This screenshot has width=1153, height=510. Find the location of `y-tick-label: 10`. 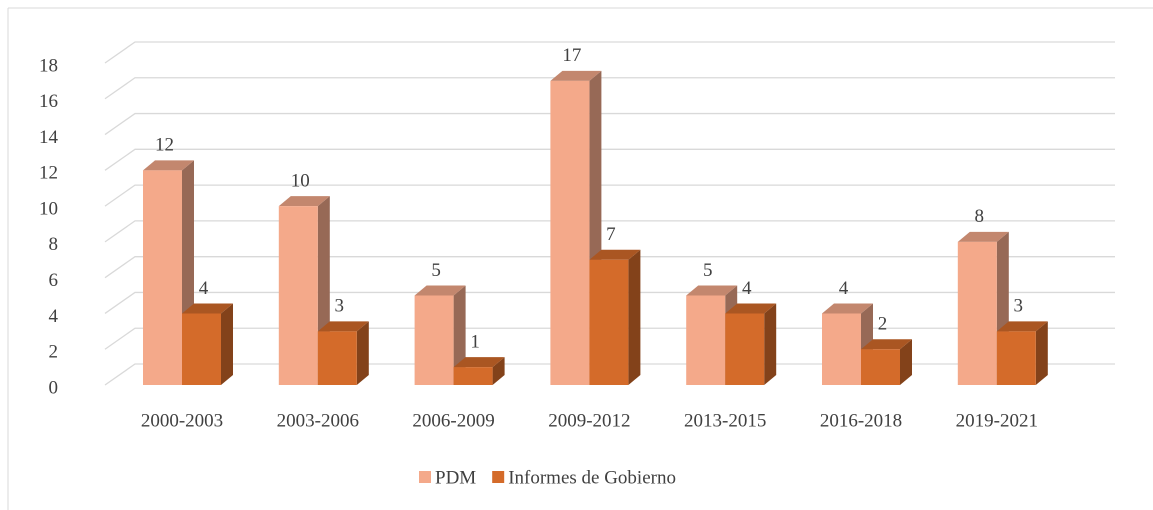

y-tick-label: 10 is located at coordinates (48, 208).